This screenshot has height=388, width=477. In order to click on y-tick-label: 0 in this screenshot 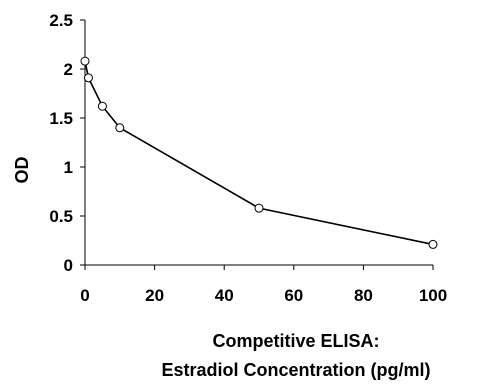, I will do `click(68, 265)`.